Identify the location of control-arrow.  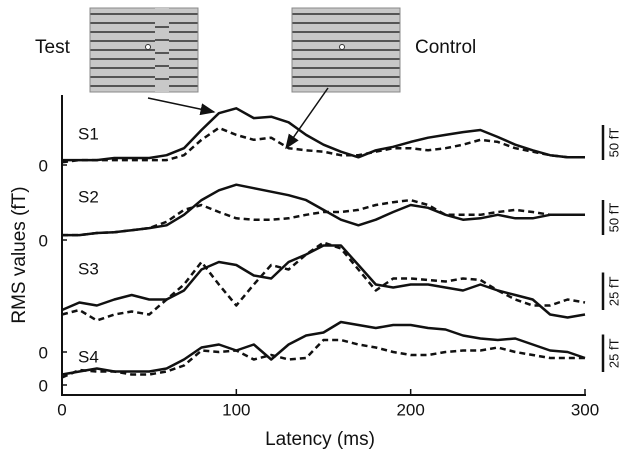
(307, 118).